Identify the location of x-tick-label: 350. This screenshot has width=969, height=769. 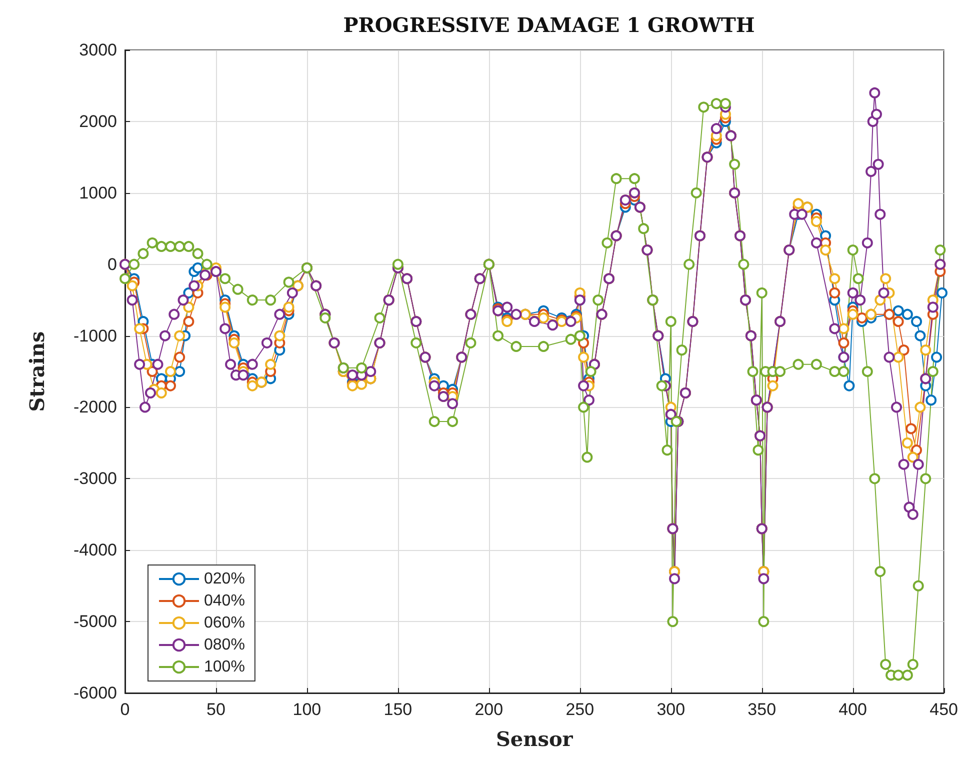
(762, 709).